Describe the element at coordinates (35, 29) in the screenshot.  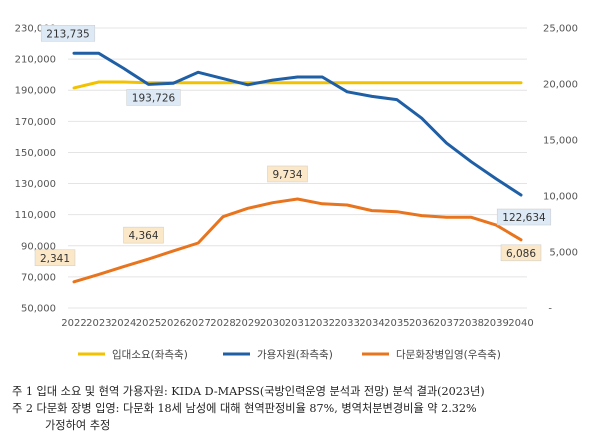
I see `left-tick-label: 230,000` at that location.